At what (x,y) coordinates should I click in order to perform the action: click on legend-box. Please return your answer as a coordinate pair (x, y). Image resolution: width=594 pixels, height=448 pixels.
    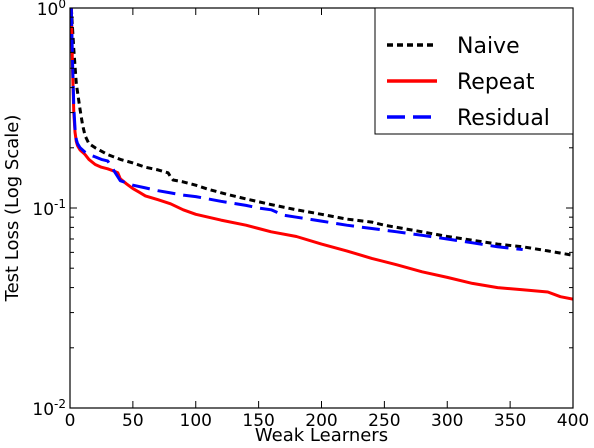
    Looking at the image, I should click on (474, 71).